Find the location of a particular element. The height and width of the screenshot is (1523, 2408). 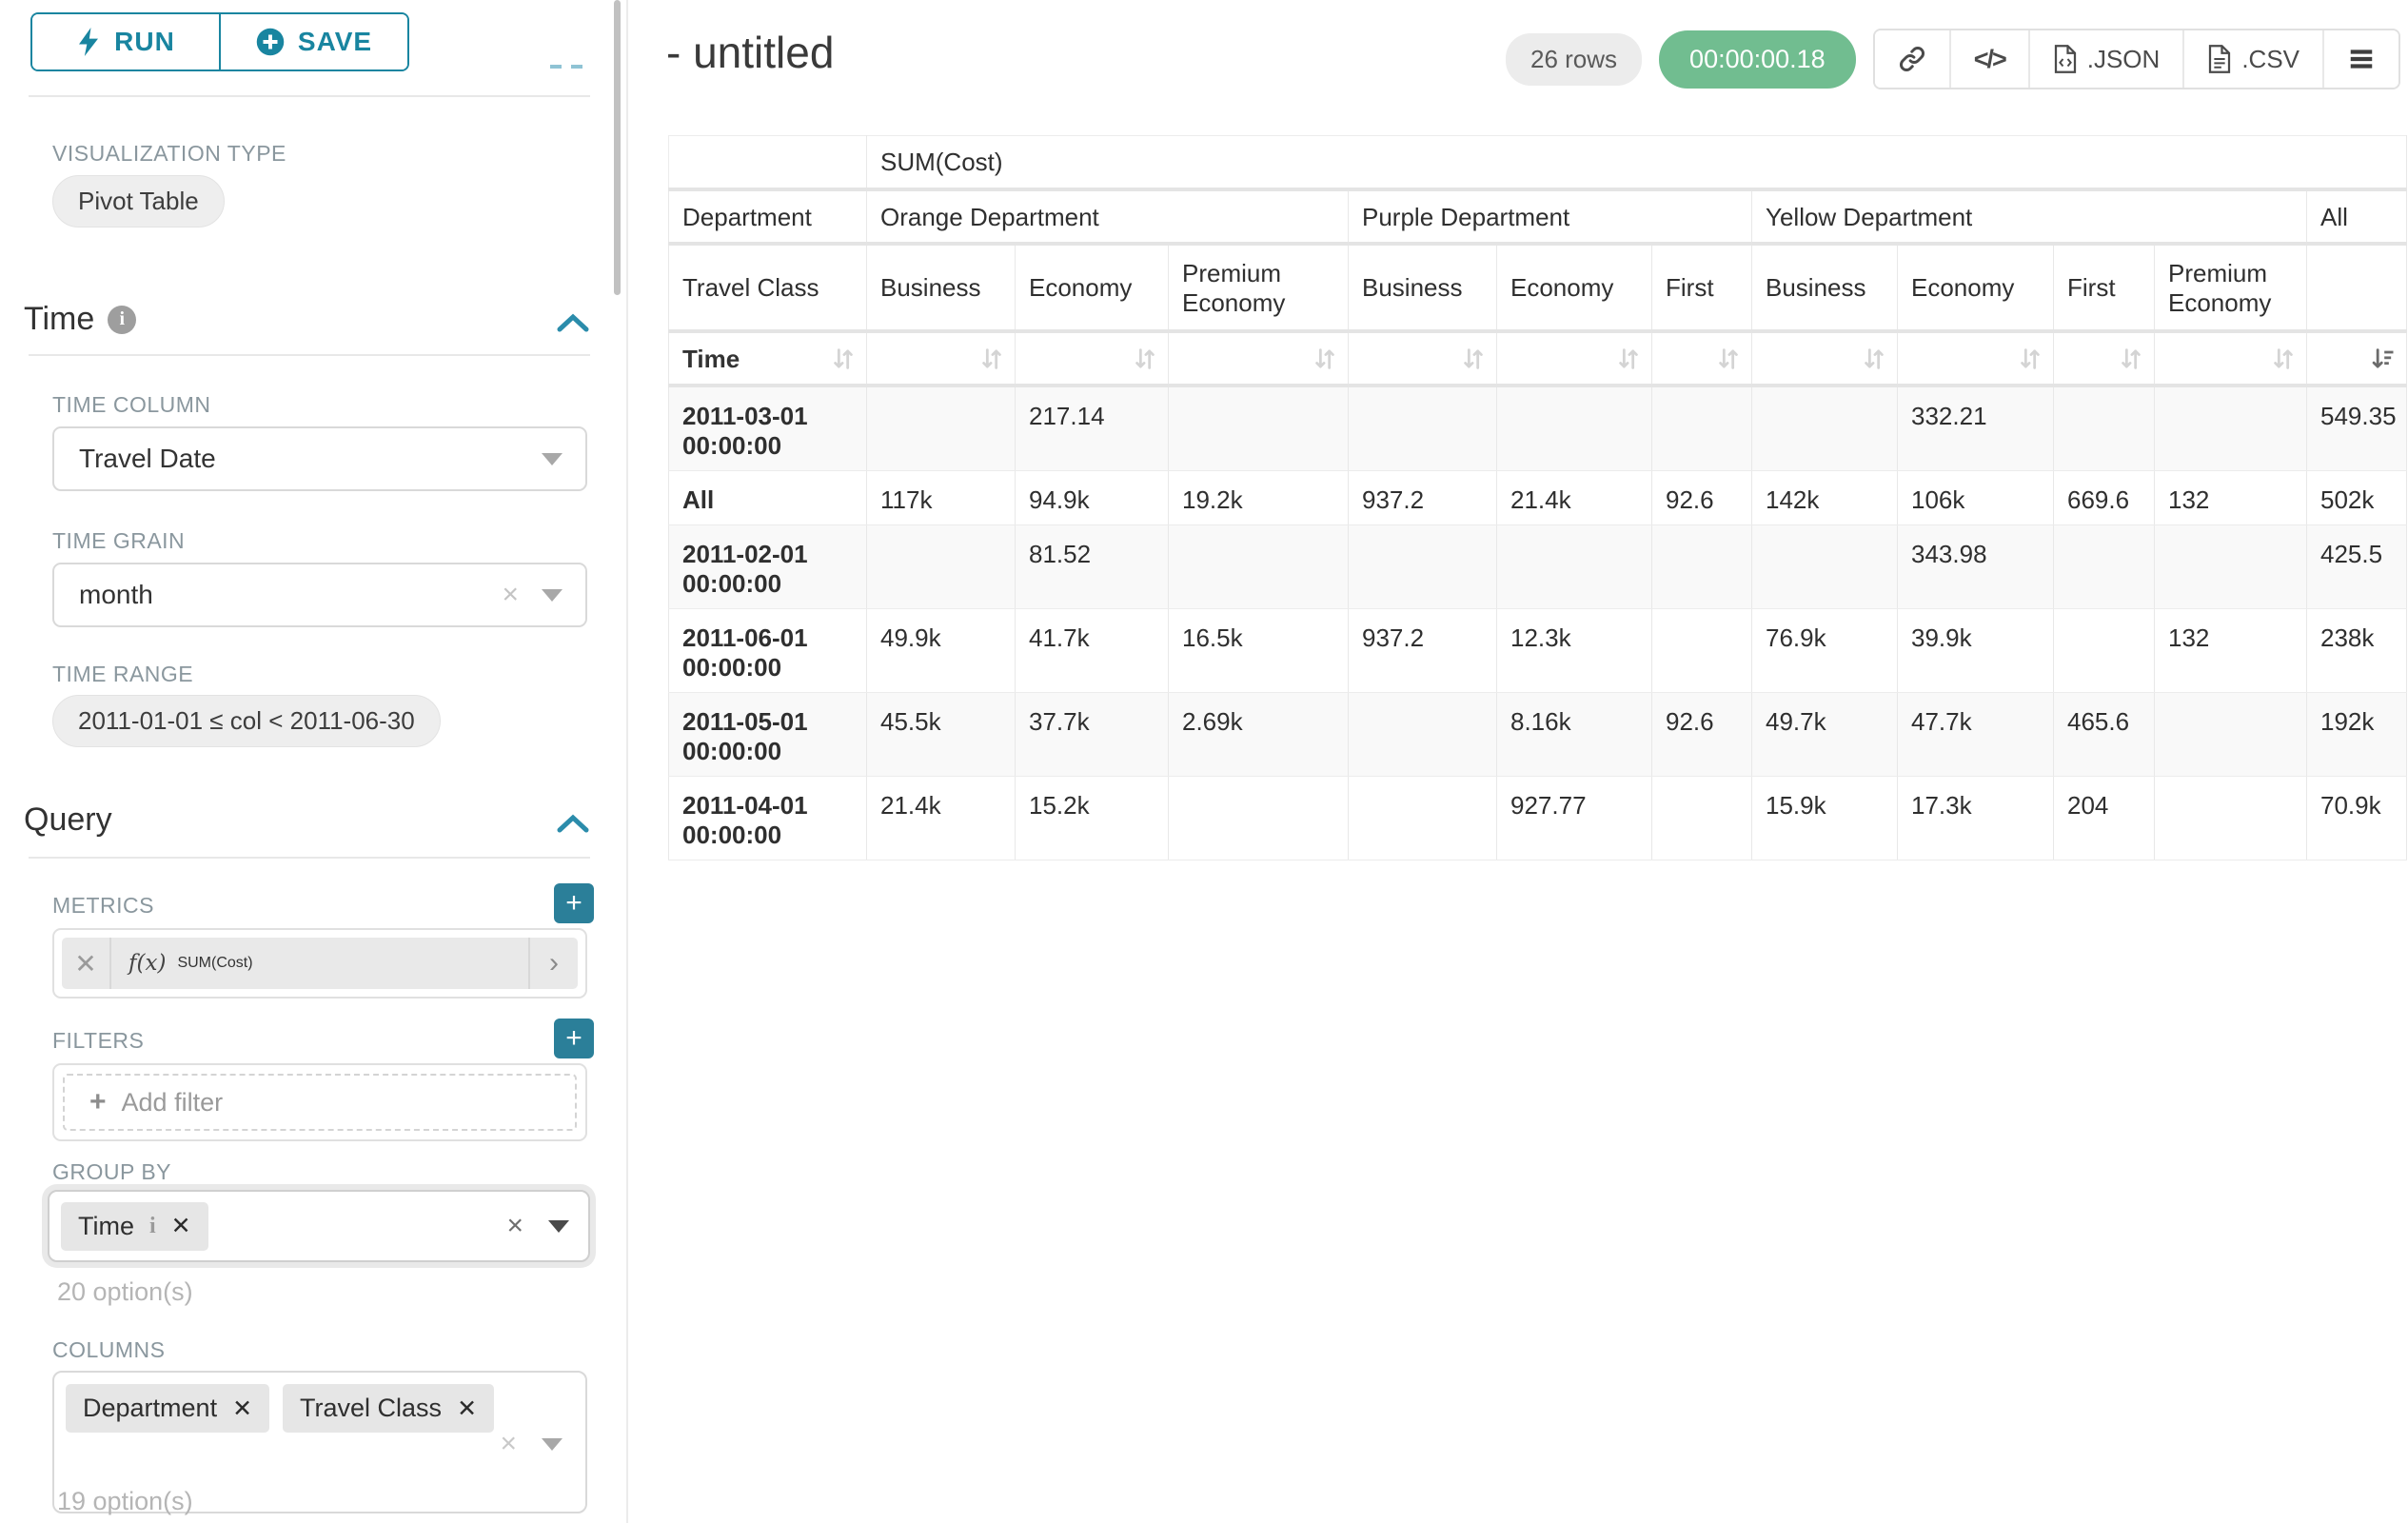

run-button: RUN is located at coordinates (125, 42).